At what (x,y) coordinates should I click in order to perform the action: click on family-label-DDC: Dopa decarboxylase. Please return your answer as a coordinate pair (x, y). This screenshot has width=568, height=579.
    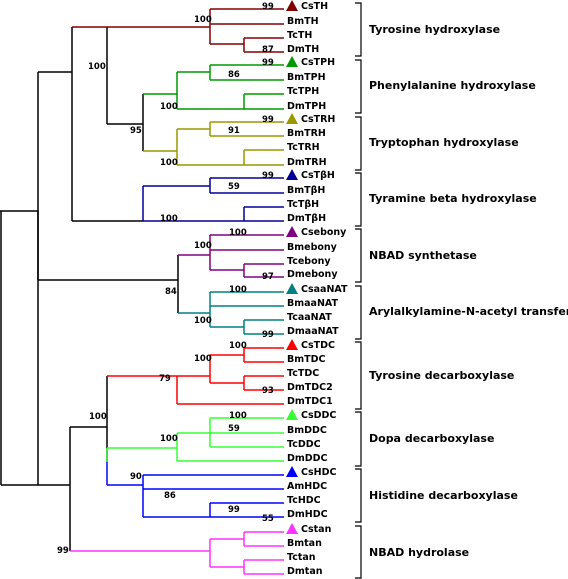
    Looking at the image, I should click on (431, 438).